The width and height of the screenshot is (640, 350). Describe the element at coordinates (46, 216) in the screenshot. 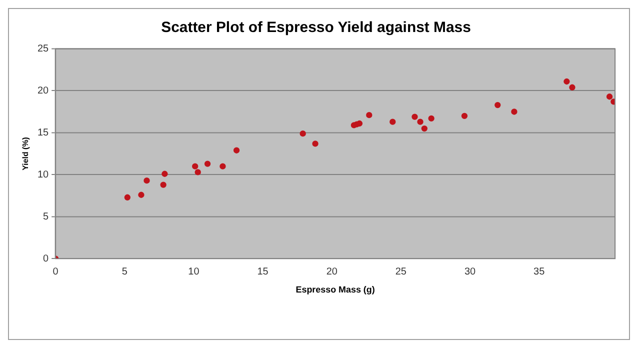

I see `y-tick-label: 5` at that location.